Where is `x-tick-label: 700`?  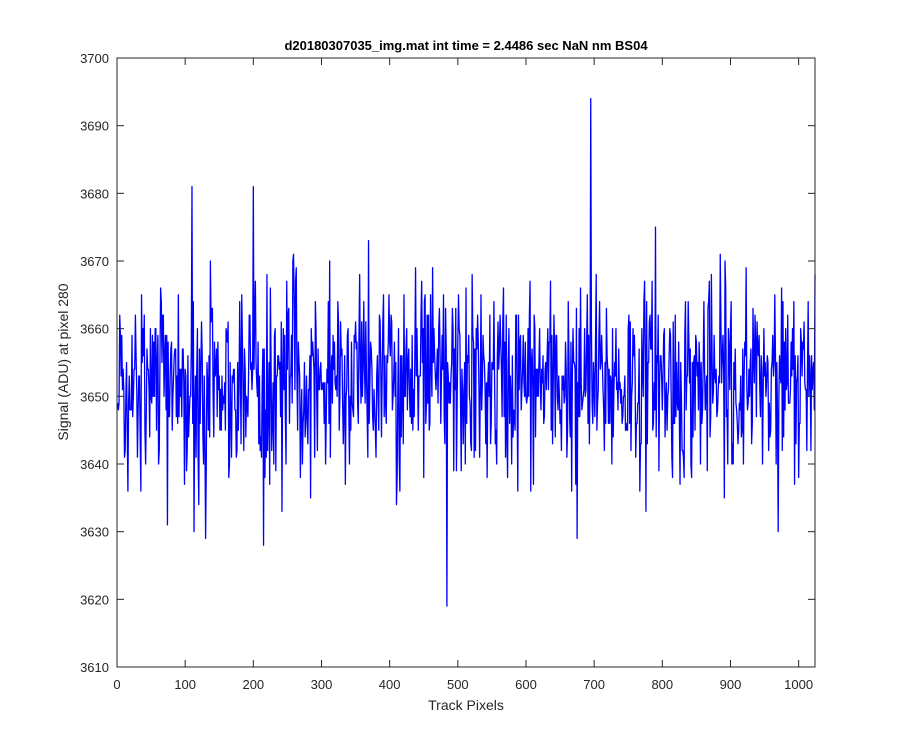
x-tick-label: 700 is located at coordinates (594, 684).